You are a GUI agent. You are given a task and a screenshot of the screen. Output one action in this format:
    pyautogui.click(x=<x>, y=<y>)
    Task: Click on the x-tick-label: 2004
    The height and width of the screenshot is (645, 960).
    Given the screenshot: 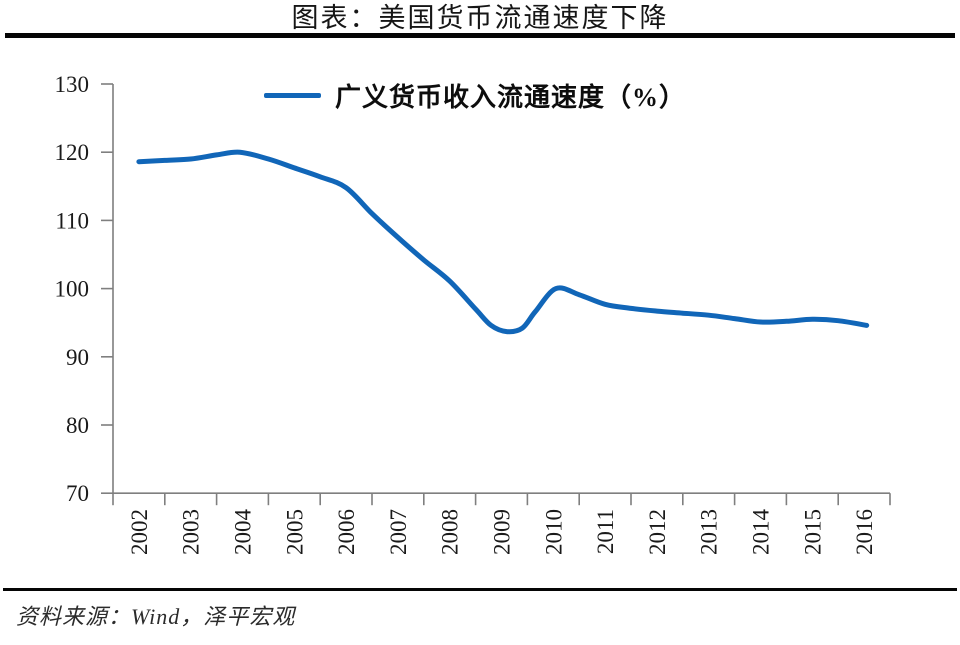 What is the action you would take?
    pyautogui.click(x=243, y=532)
    